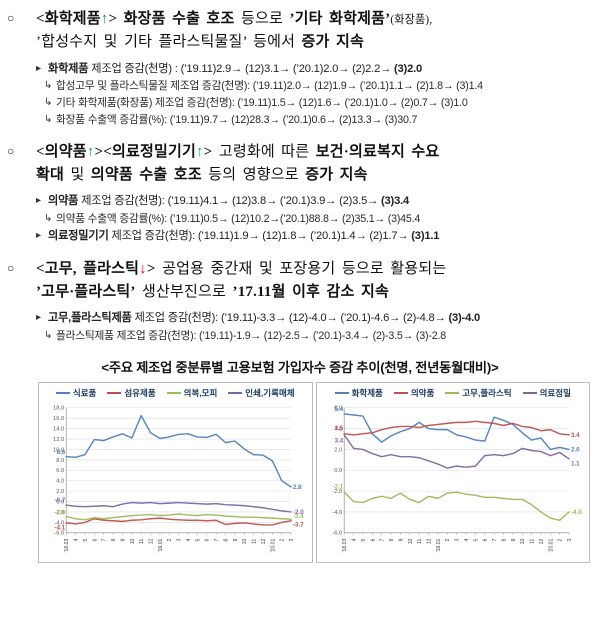 This screenshot has height=633, width=600. I want to click on text-segment: (3)1.1, so click(425, 236).